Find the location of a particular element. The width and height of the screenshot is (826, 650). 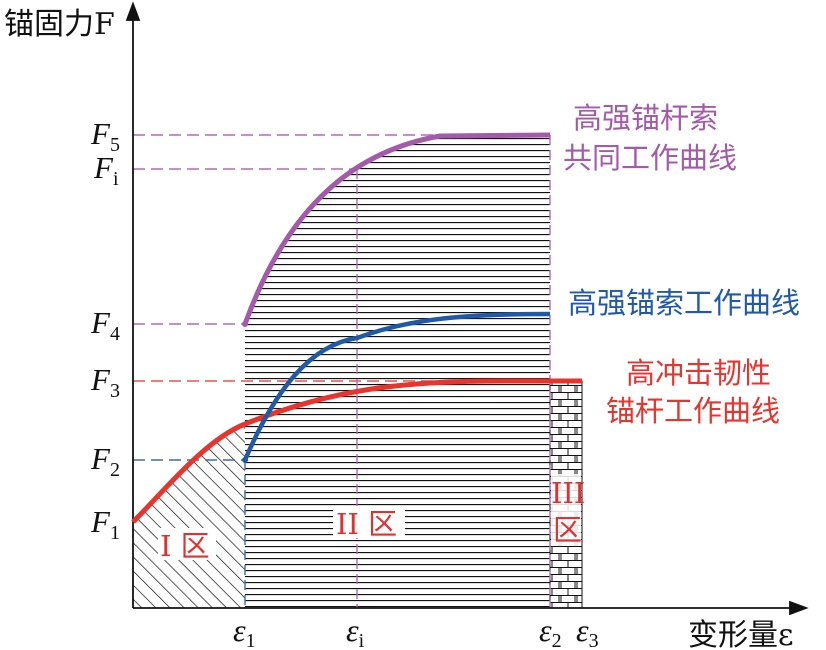

y-tick-f1: F1 is located at coordinates (105, 524).